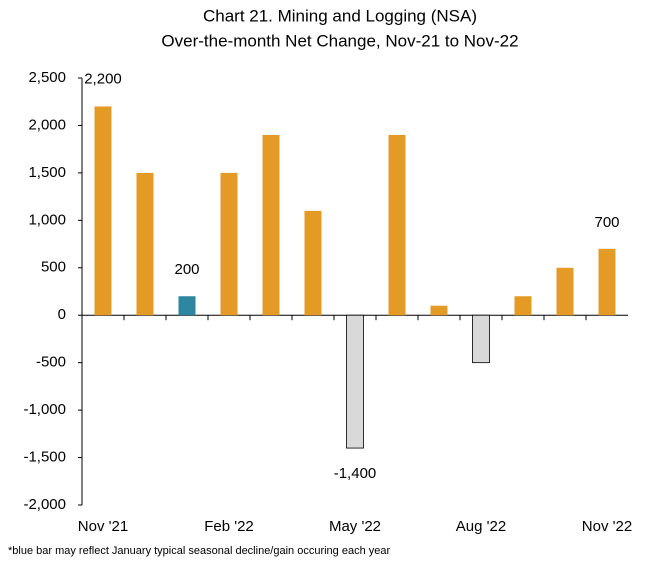  Describe the element at coordinates (355, 473) in the screenshot. I see `data-label: -1,400` at that location.